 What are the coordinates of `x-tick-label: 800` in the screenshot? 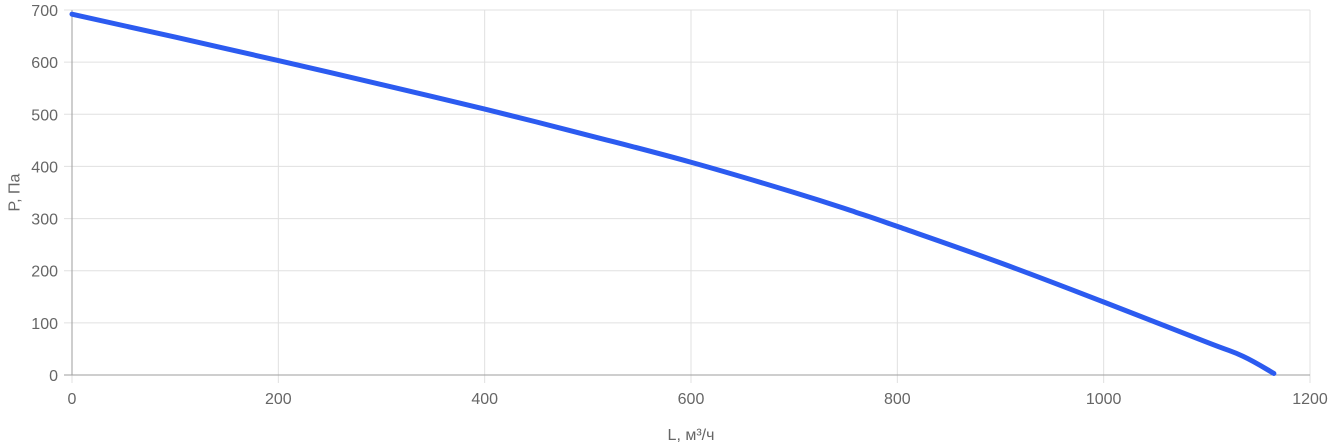 It's located at (897, 399).